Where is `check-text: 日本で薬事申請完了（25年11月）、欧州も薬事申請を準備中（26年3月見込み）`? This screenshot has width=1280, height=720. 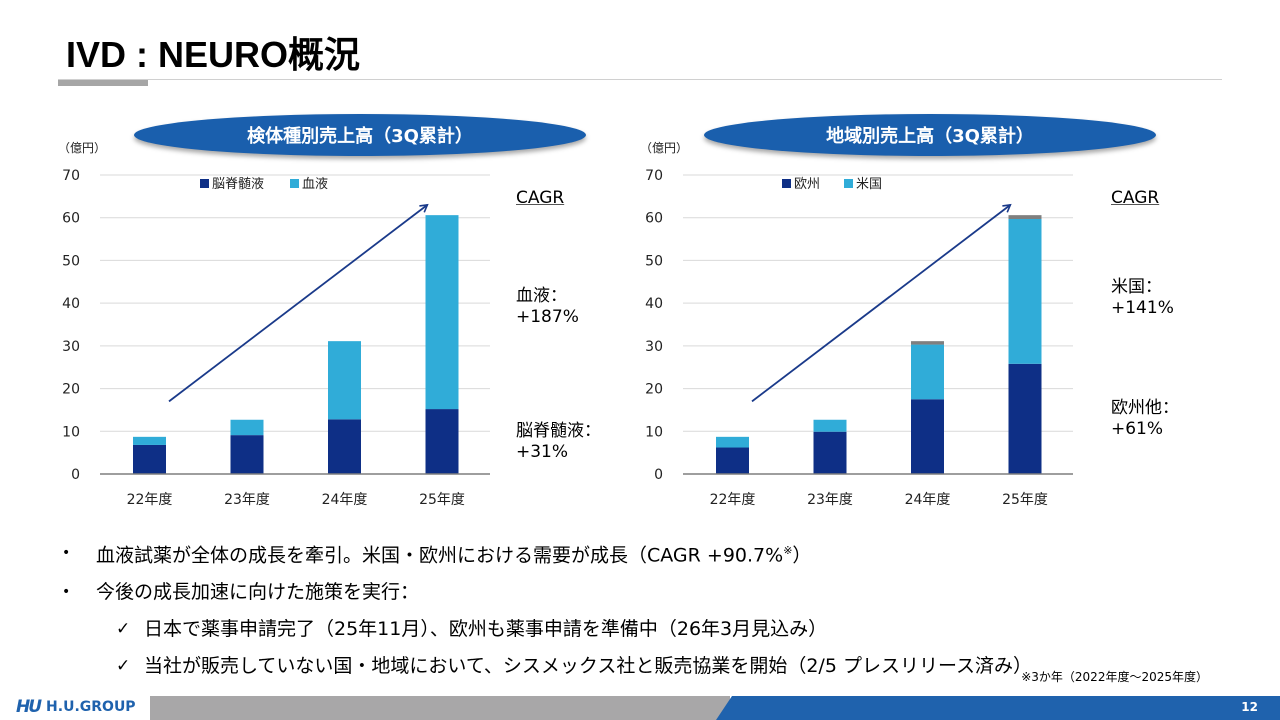
check-text: 日本で薬事申請完了（25年11月）、欧州も薬事申請を準備中（26年3月見込み） is located at coordinates (486, 629).